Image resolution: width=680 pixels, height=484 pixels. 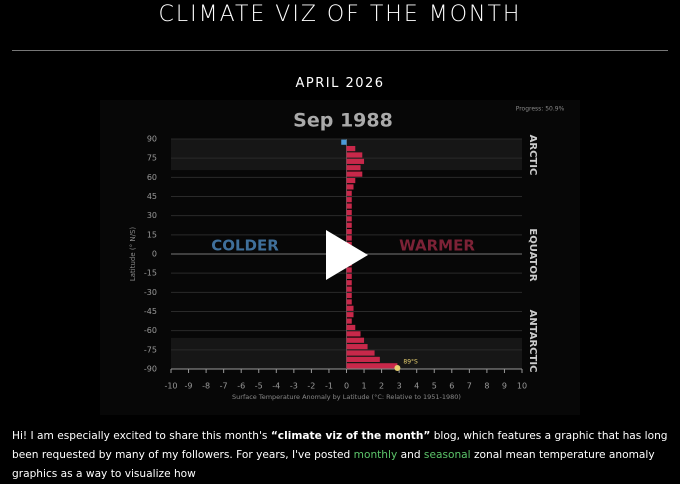 What do you see at coordinates (532, 155) in the screenshot?
I see `region-label: ARCTIC` at bounding box center [532, 155].